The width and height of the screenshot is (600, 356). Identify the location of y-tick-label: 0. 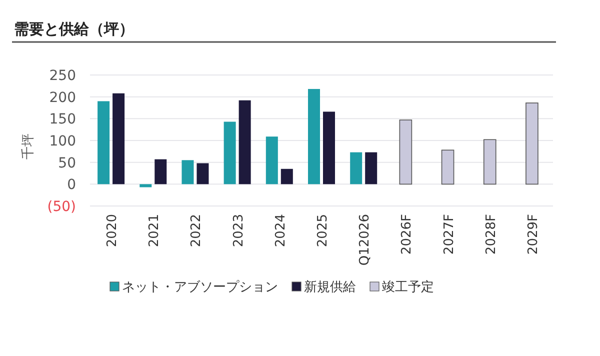
(71, 185).